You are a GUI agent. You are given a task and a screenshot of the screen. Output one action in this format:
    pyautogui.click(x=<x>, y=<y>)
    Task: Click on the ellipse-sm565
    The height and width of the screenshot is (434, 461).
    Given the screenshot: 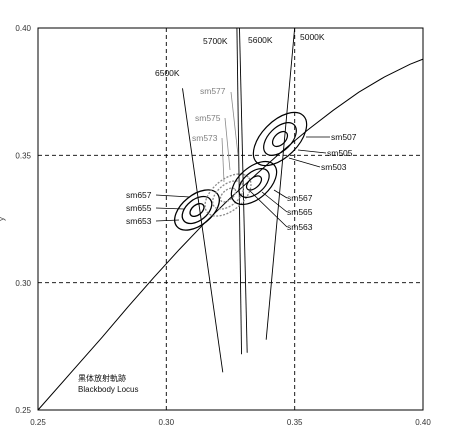 What is the action you would take?
    pyautogui.click(x=254, y=183)
    